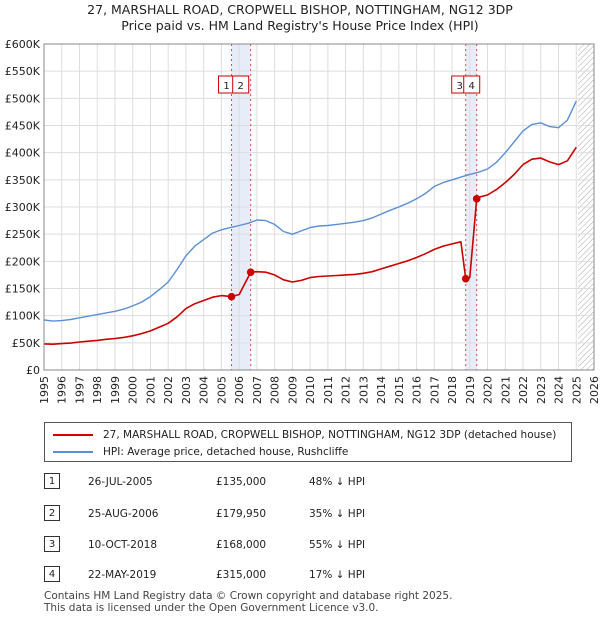 This screenshot has height=620, width=600. Describe the element at coordinates (133, 390) in the screenshot. I see `x-tick-label: 2000` at that location.